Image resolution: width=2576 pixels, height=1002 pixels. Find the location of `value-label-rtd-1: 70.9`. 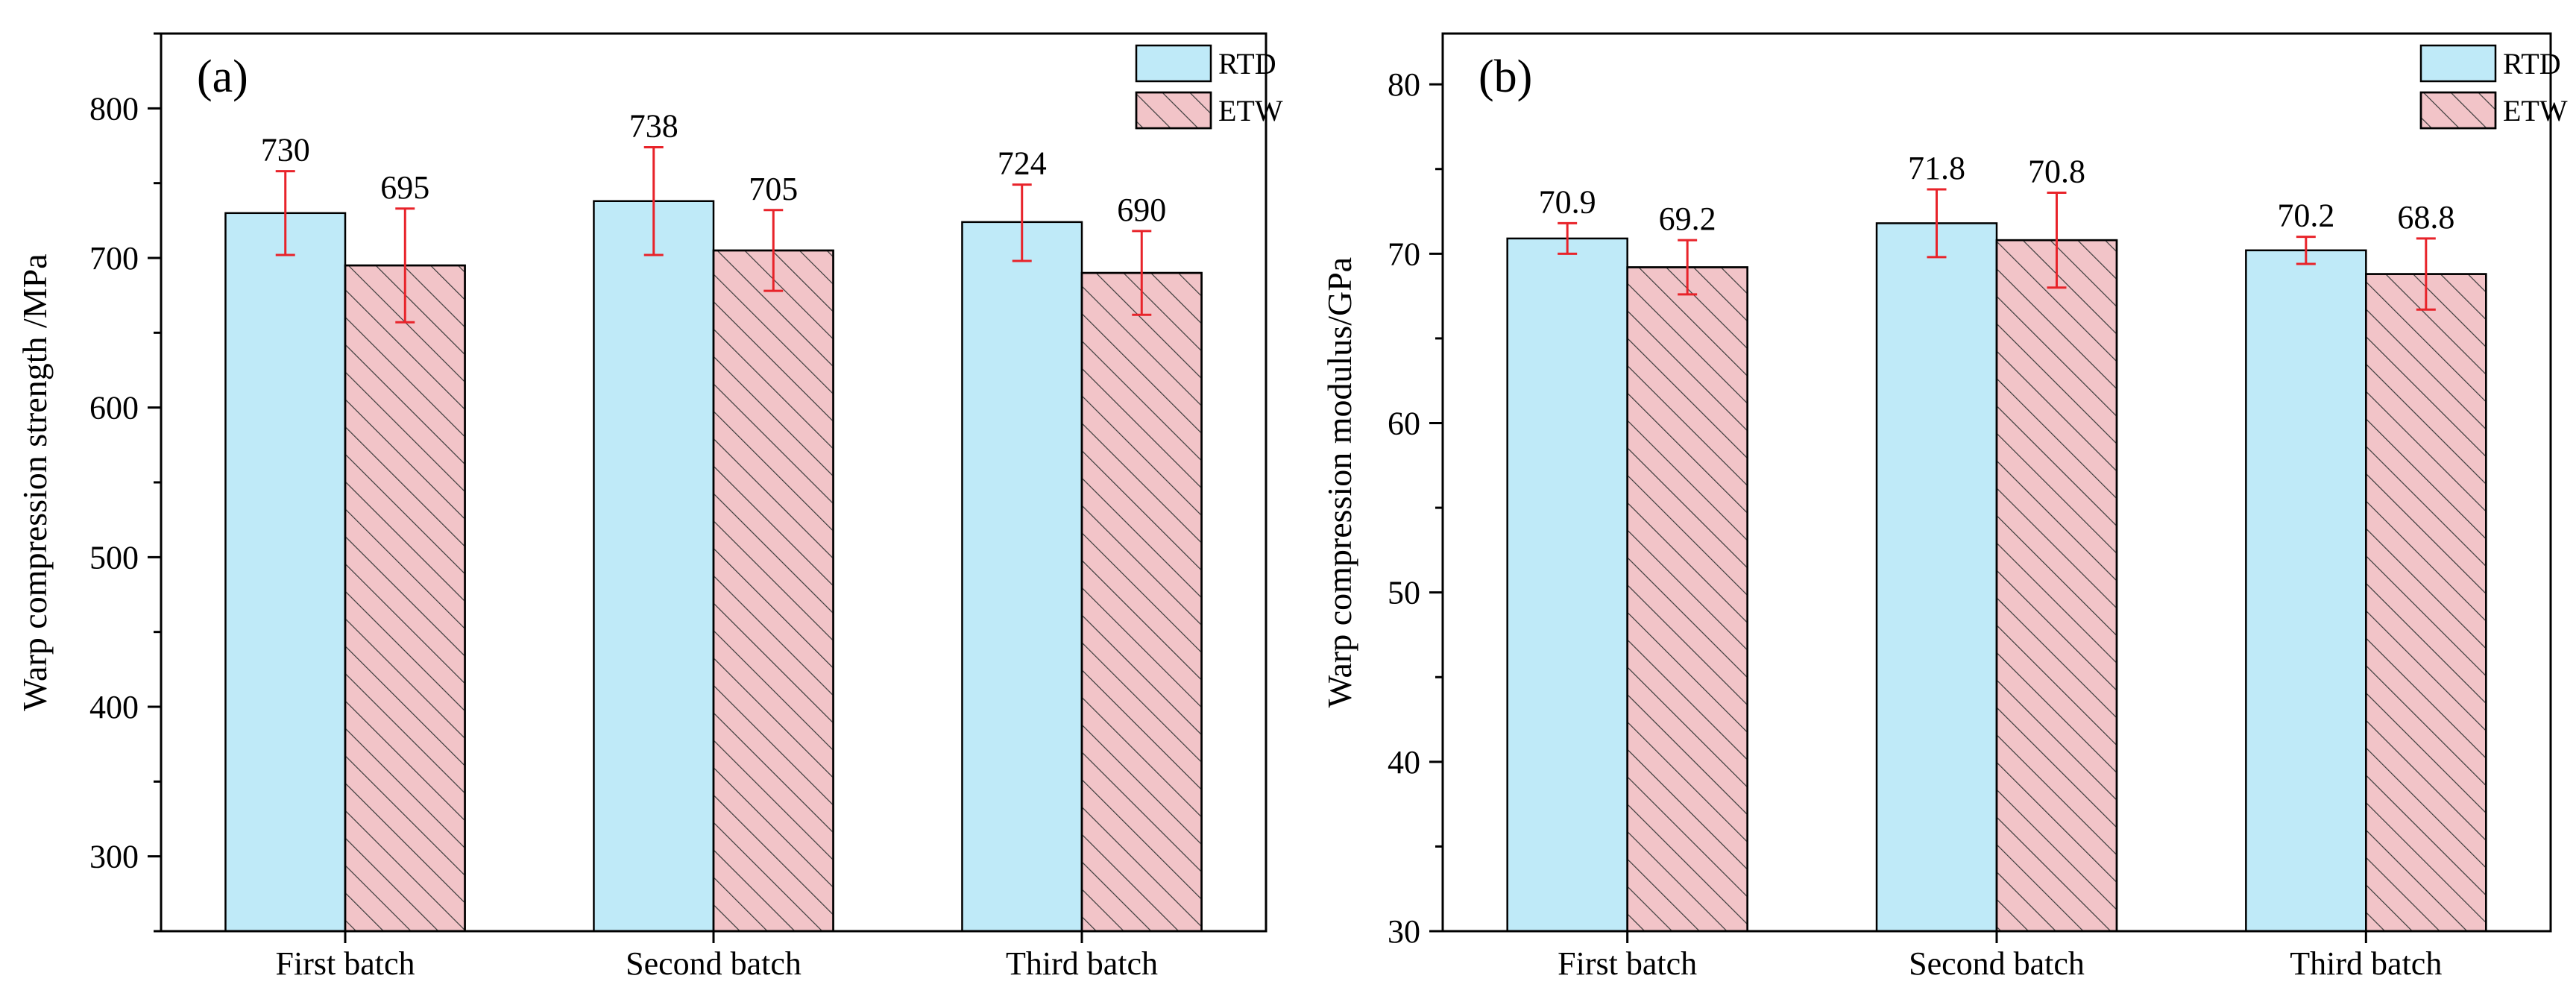

value-label-rtd-1: 70.9 is located at coordinates (1567, 201).